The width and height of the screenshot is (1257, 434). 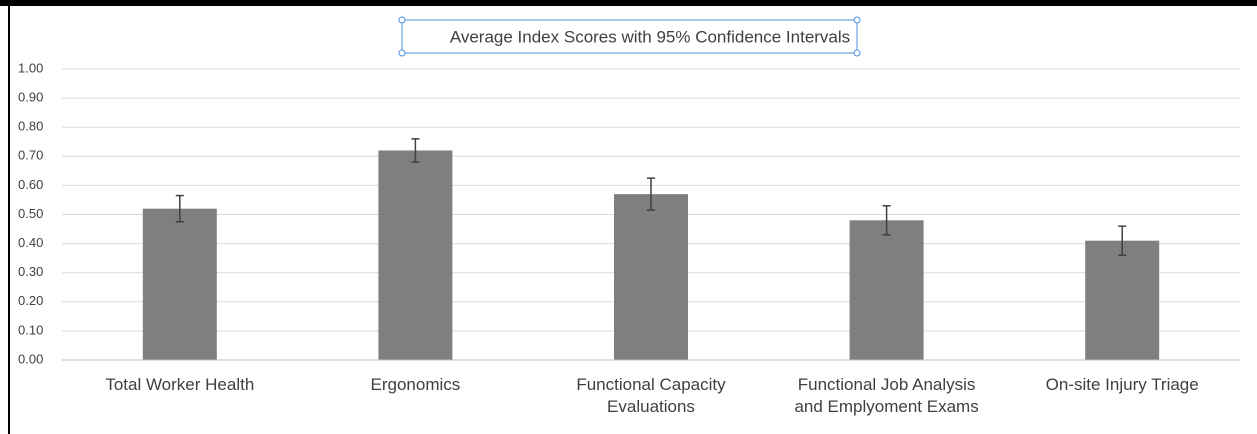 What do you see at coordinates (9, 220) in the screenshot?
I see `left-border` at bounding box center [9, 220].